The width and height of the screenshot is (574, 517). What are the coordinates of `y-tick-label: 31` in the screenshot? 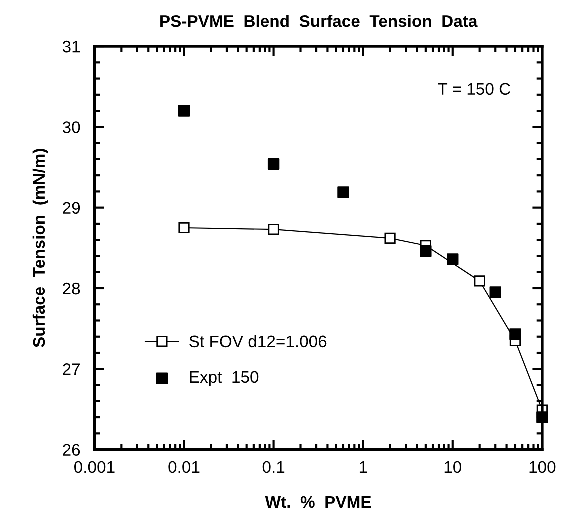 It's located at (71, 46).